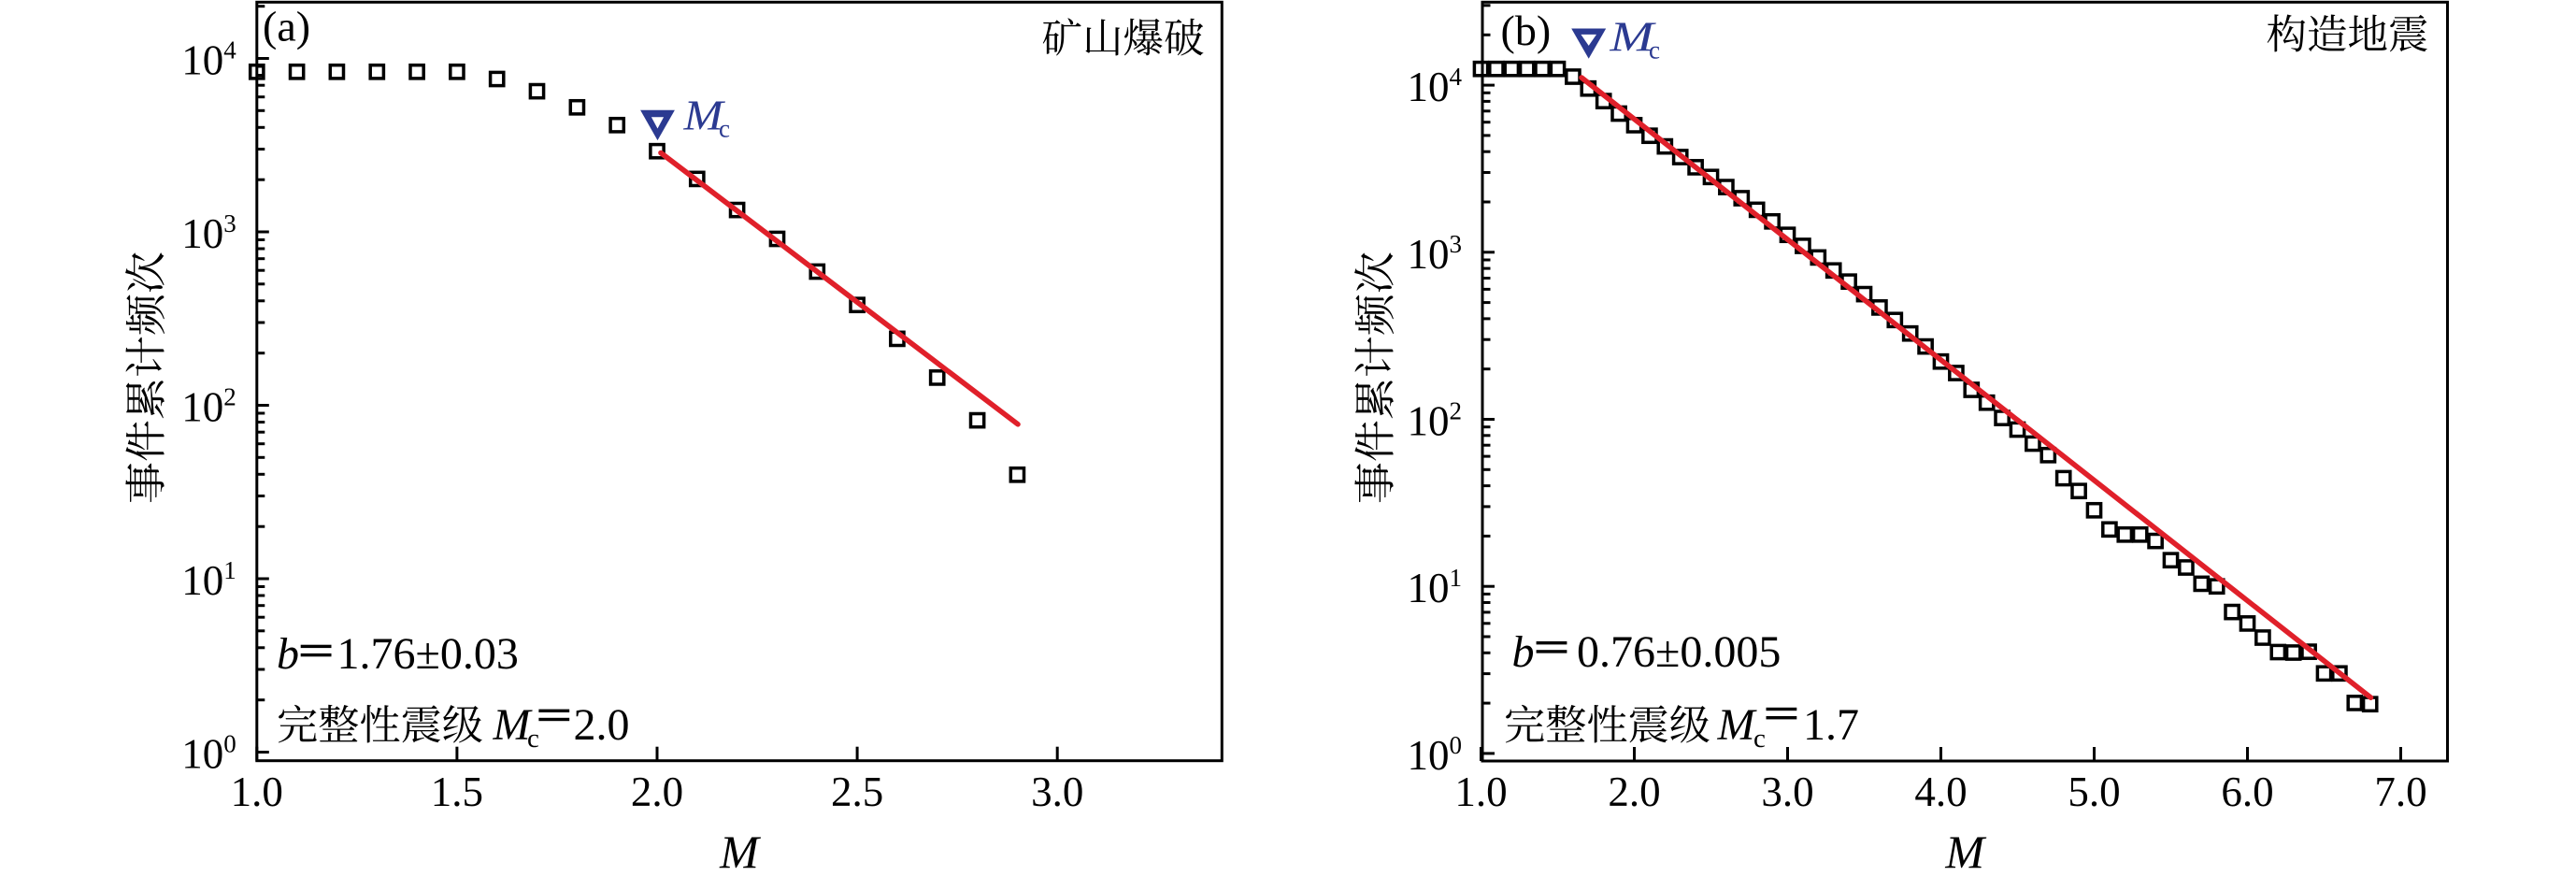 The width and height of the screenshot is (2576, 876). I want to click on svg-text: 4.0, so click(1940, 791).